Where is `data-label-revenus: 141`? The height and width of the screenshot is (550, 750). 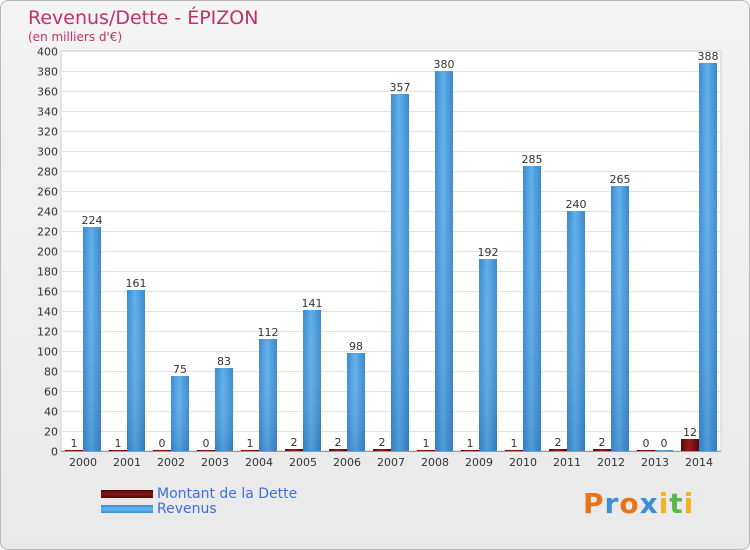 data-label-revenus: 141 is located at coordinates (312, 303).